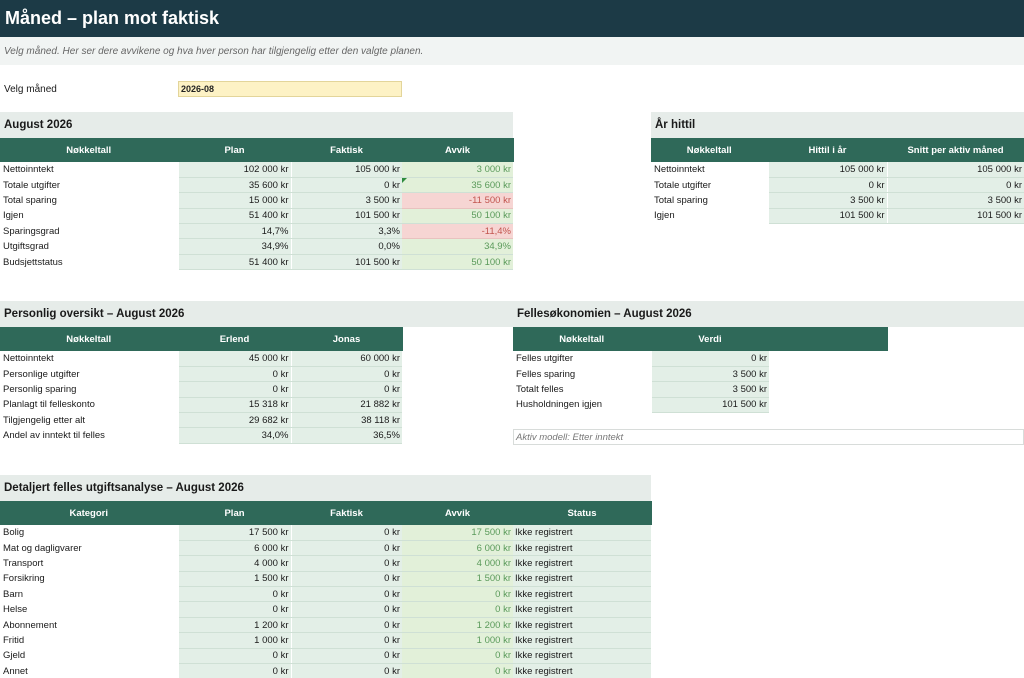 This screenshot has width=1024, height=678. What do you see at coordinates (457, 170) in the screenshot?
I see `diff-cell: 3 000 kr` at bounding box center [457, 170].